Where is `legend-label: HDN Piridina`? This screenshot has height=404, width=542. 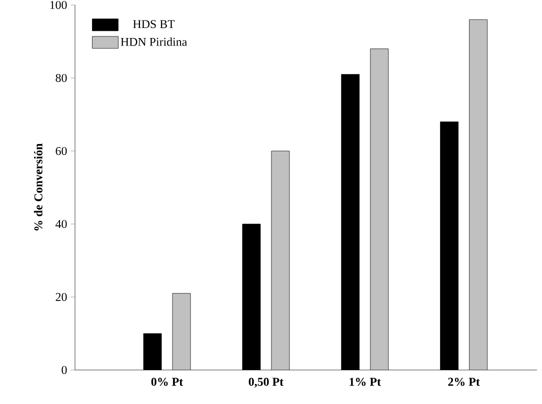
legend-label: HDN Piridina is located at coordinates (154, 42).